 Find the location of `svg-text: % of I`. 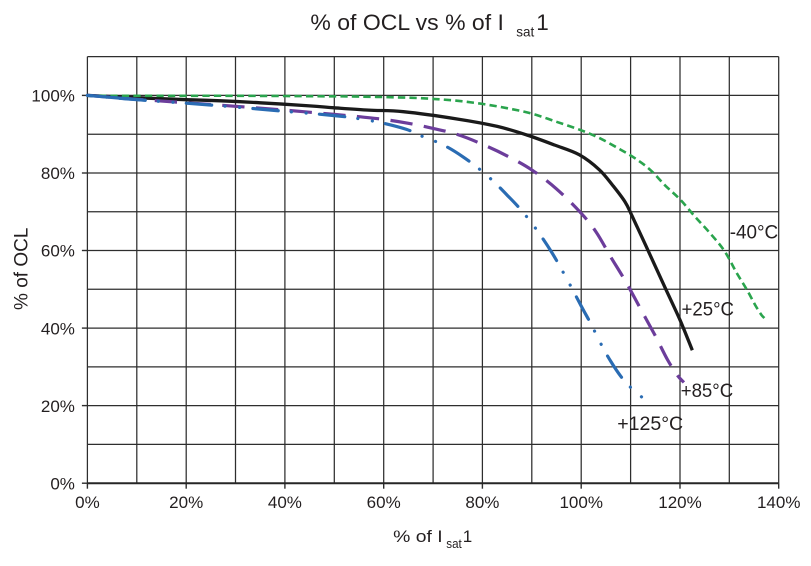

svg-text: % of I is located at coordinates (418, 536).